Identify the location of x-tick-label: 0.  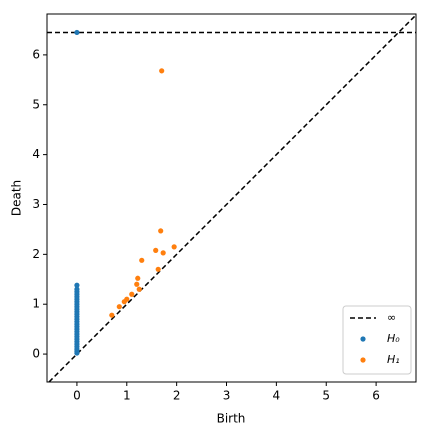
(77, 396).